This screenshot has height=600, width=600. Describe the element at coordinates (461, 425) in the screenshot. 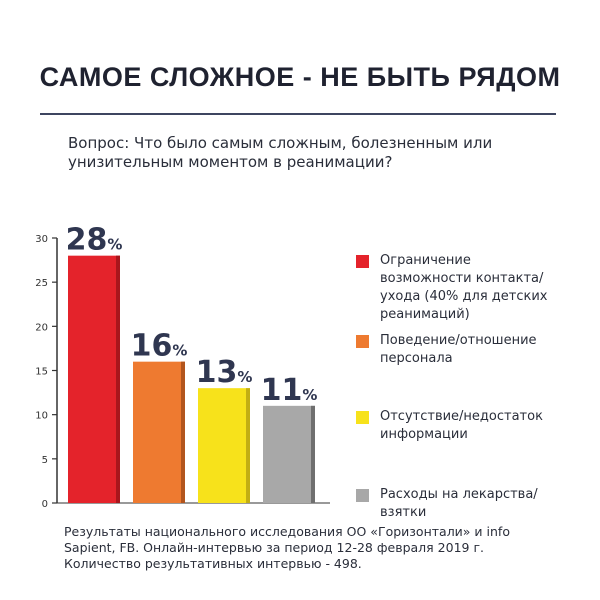

I see `legend-label-info: Отсутствие/недостаток информации` at that location.